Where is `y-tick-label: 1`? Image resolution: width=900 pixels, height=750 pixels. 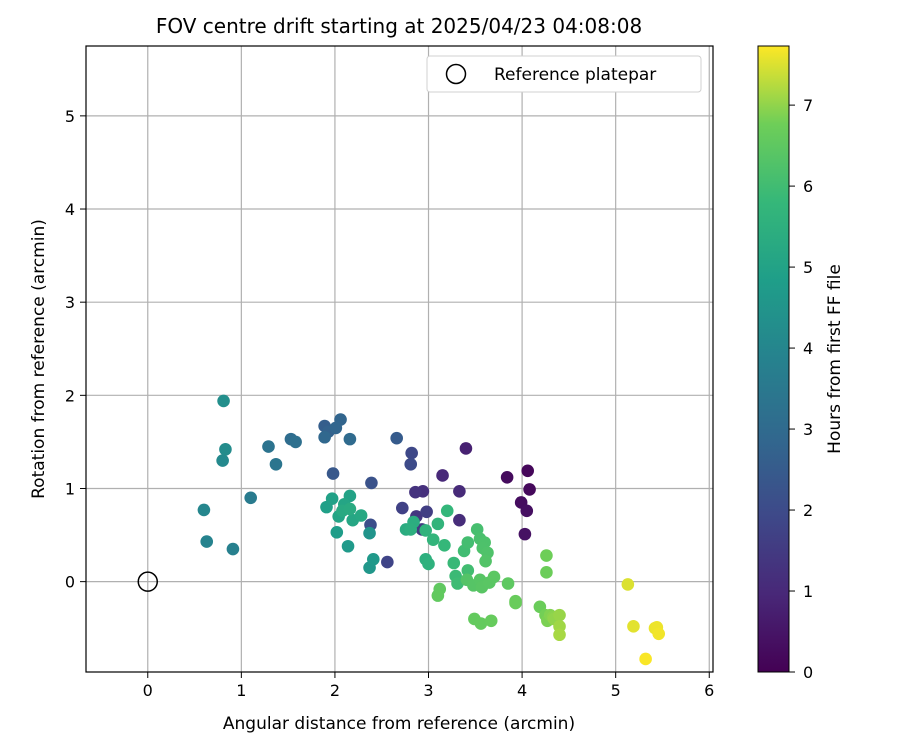
y-tick-label: 1 is located at coordinates (70, 488).